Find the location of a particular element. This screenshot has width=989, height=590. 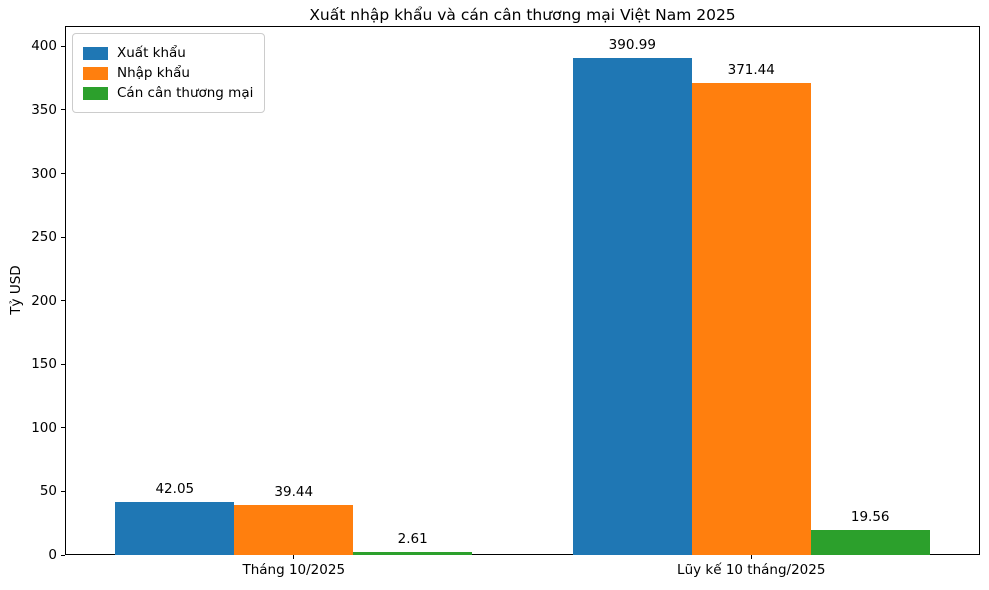

legend-item: Nhập khẩu is located at coordinates (168, 73).